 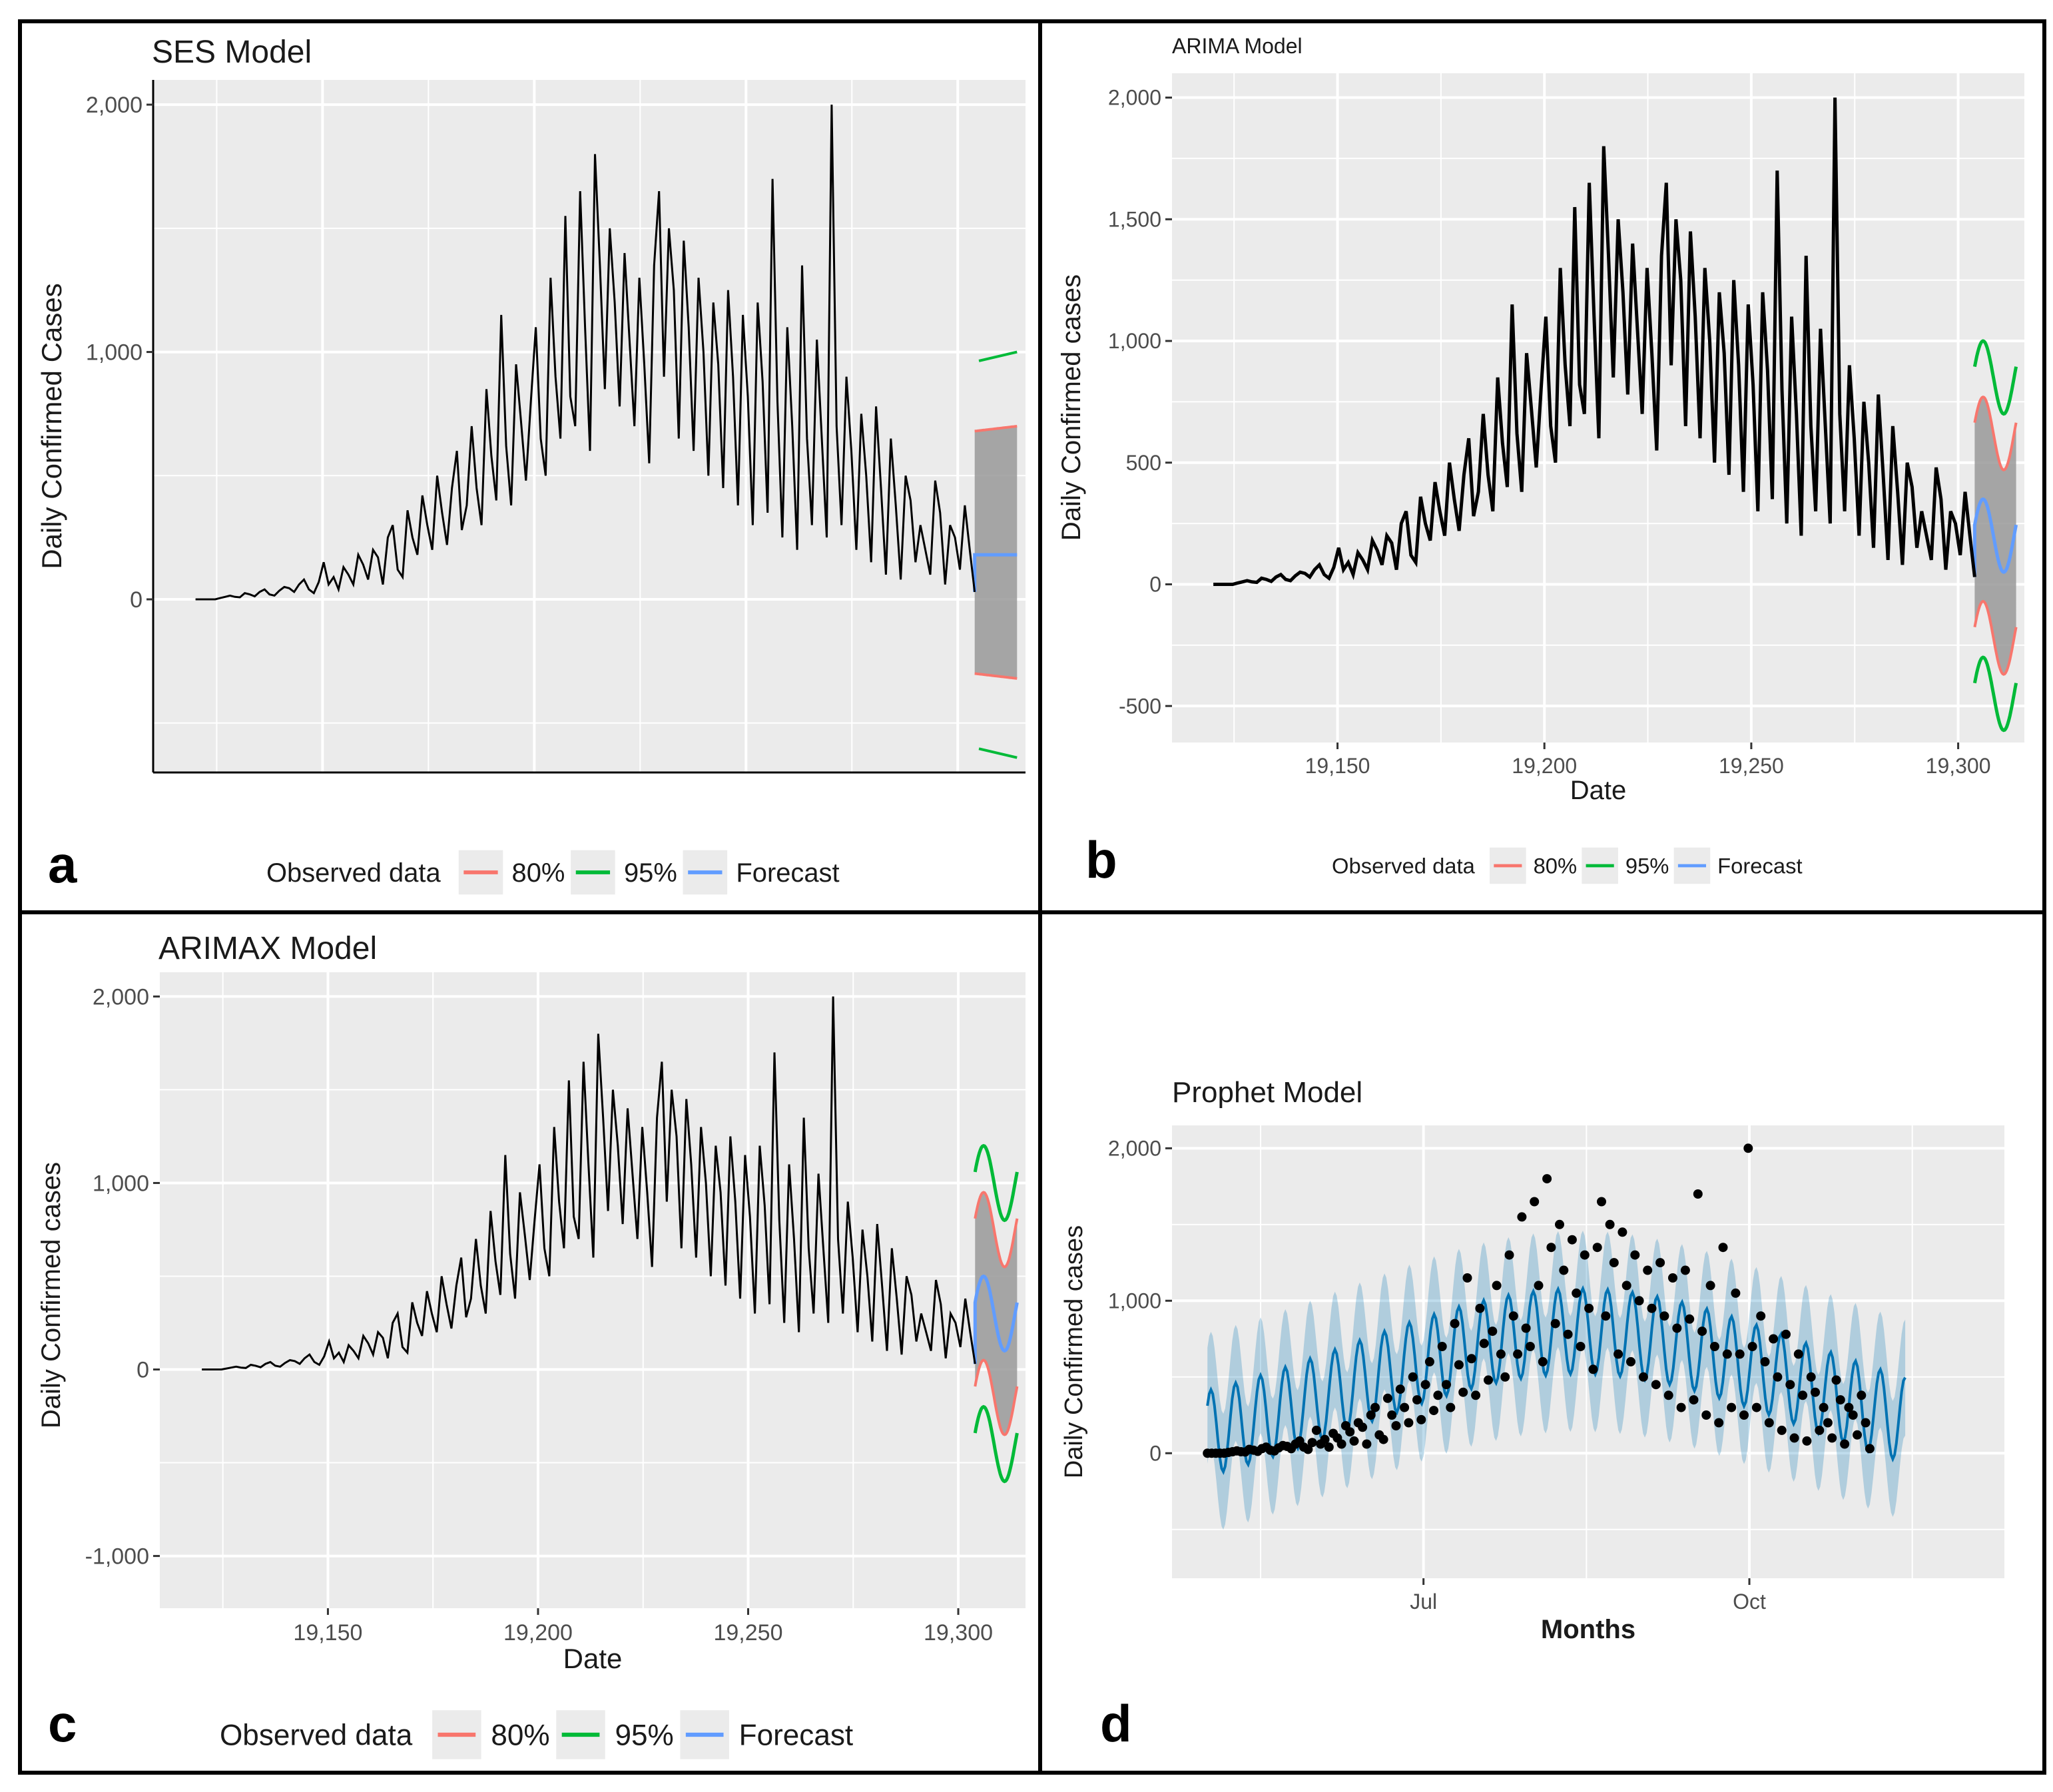 What do you see at coordinates (1588, 1629) in the screenshot?
I see `xlabel-d: Months` at bounding box center [1588, 1629].